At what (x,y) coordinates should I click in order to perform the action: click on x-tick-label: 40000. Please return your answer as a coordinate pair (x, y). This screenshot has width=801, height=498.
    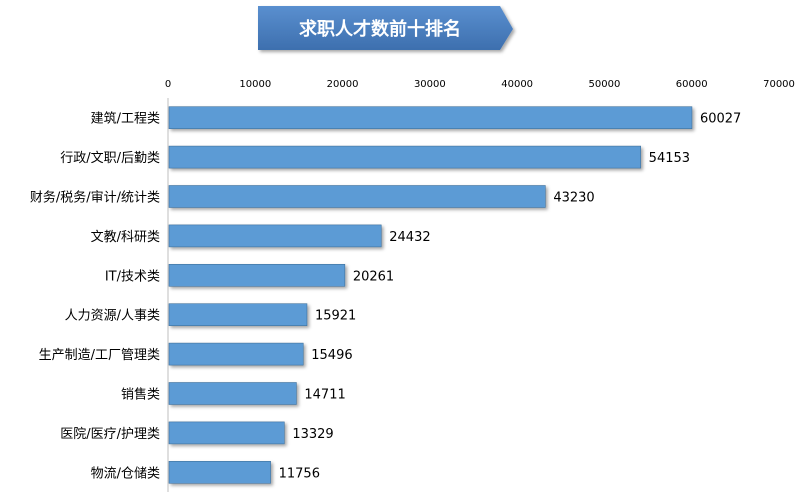
    Looking at the image, I should click on (517, 84).